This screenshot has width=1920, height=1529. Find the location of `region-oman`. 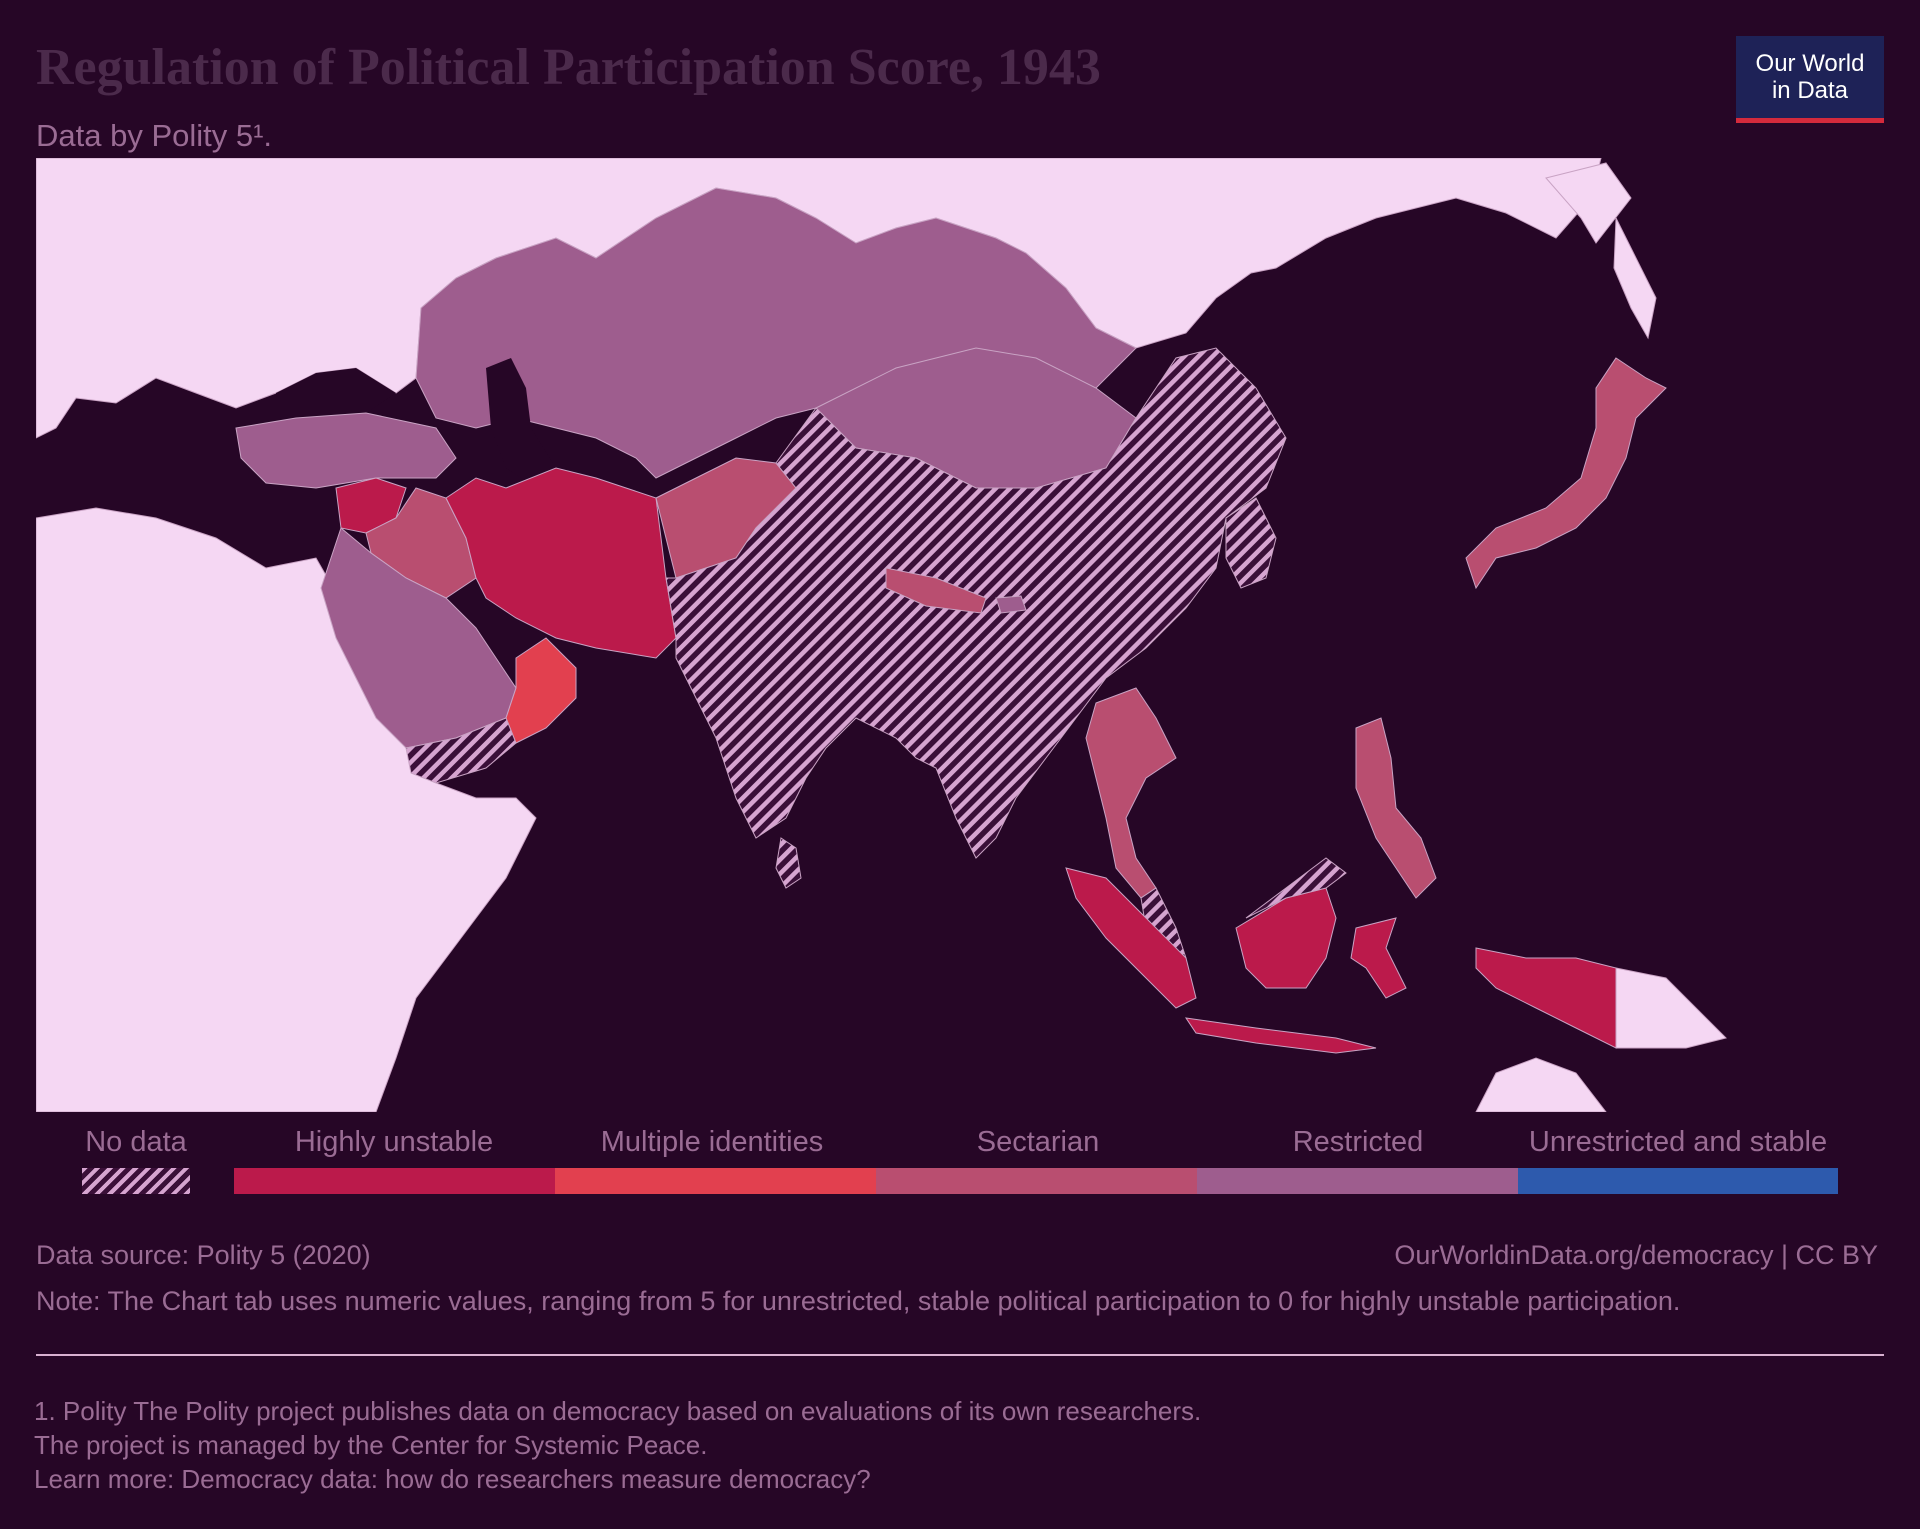

region-oman is located at coordinates (541, 690).